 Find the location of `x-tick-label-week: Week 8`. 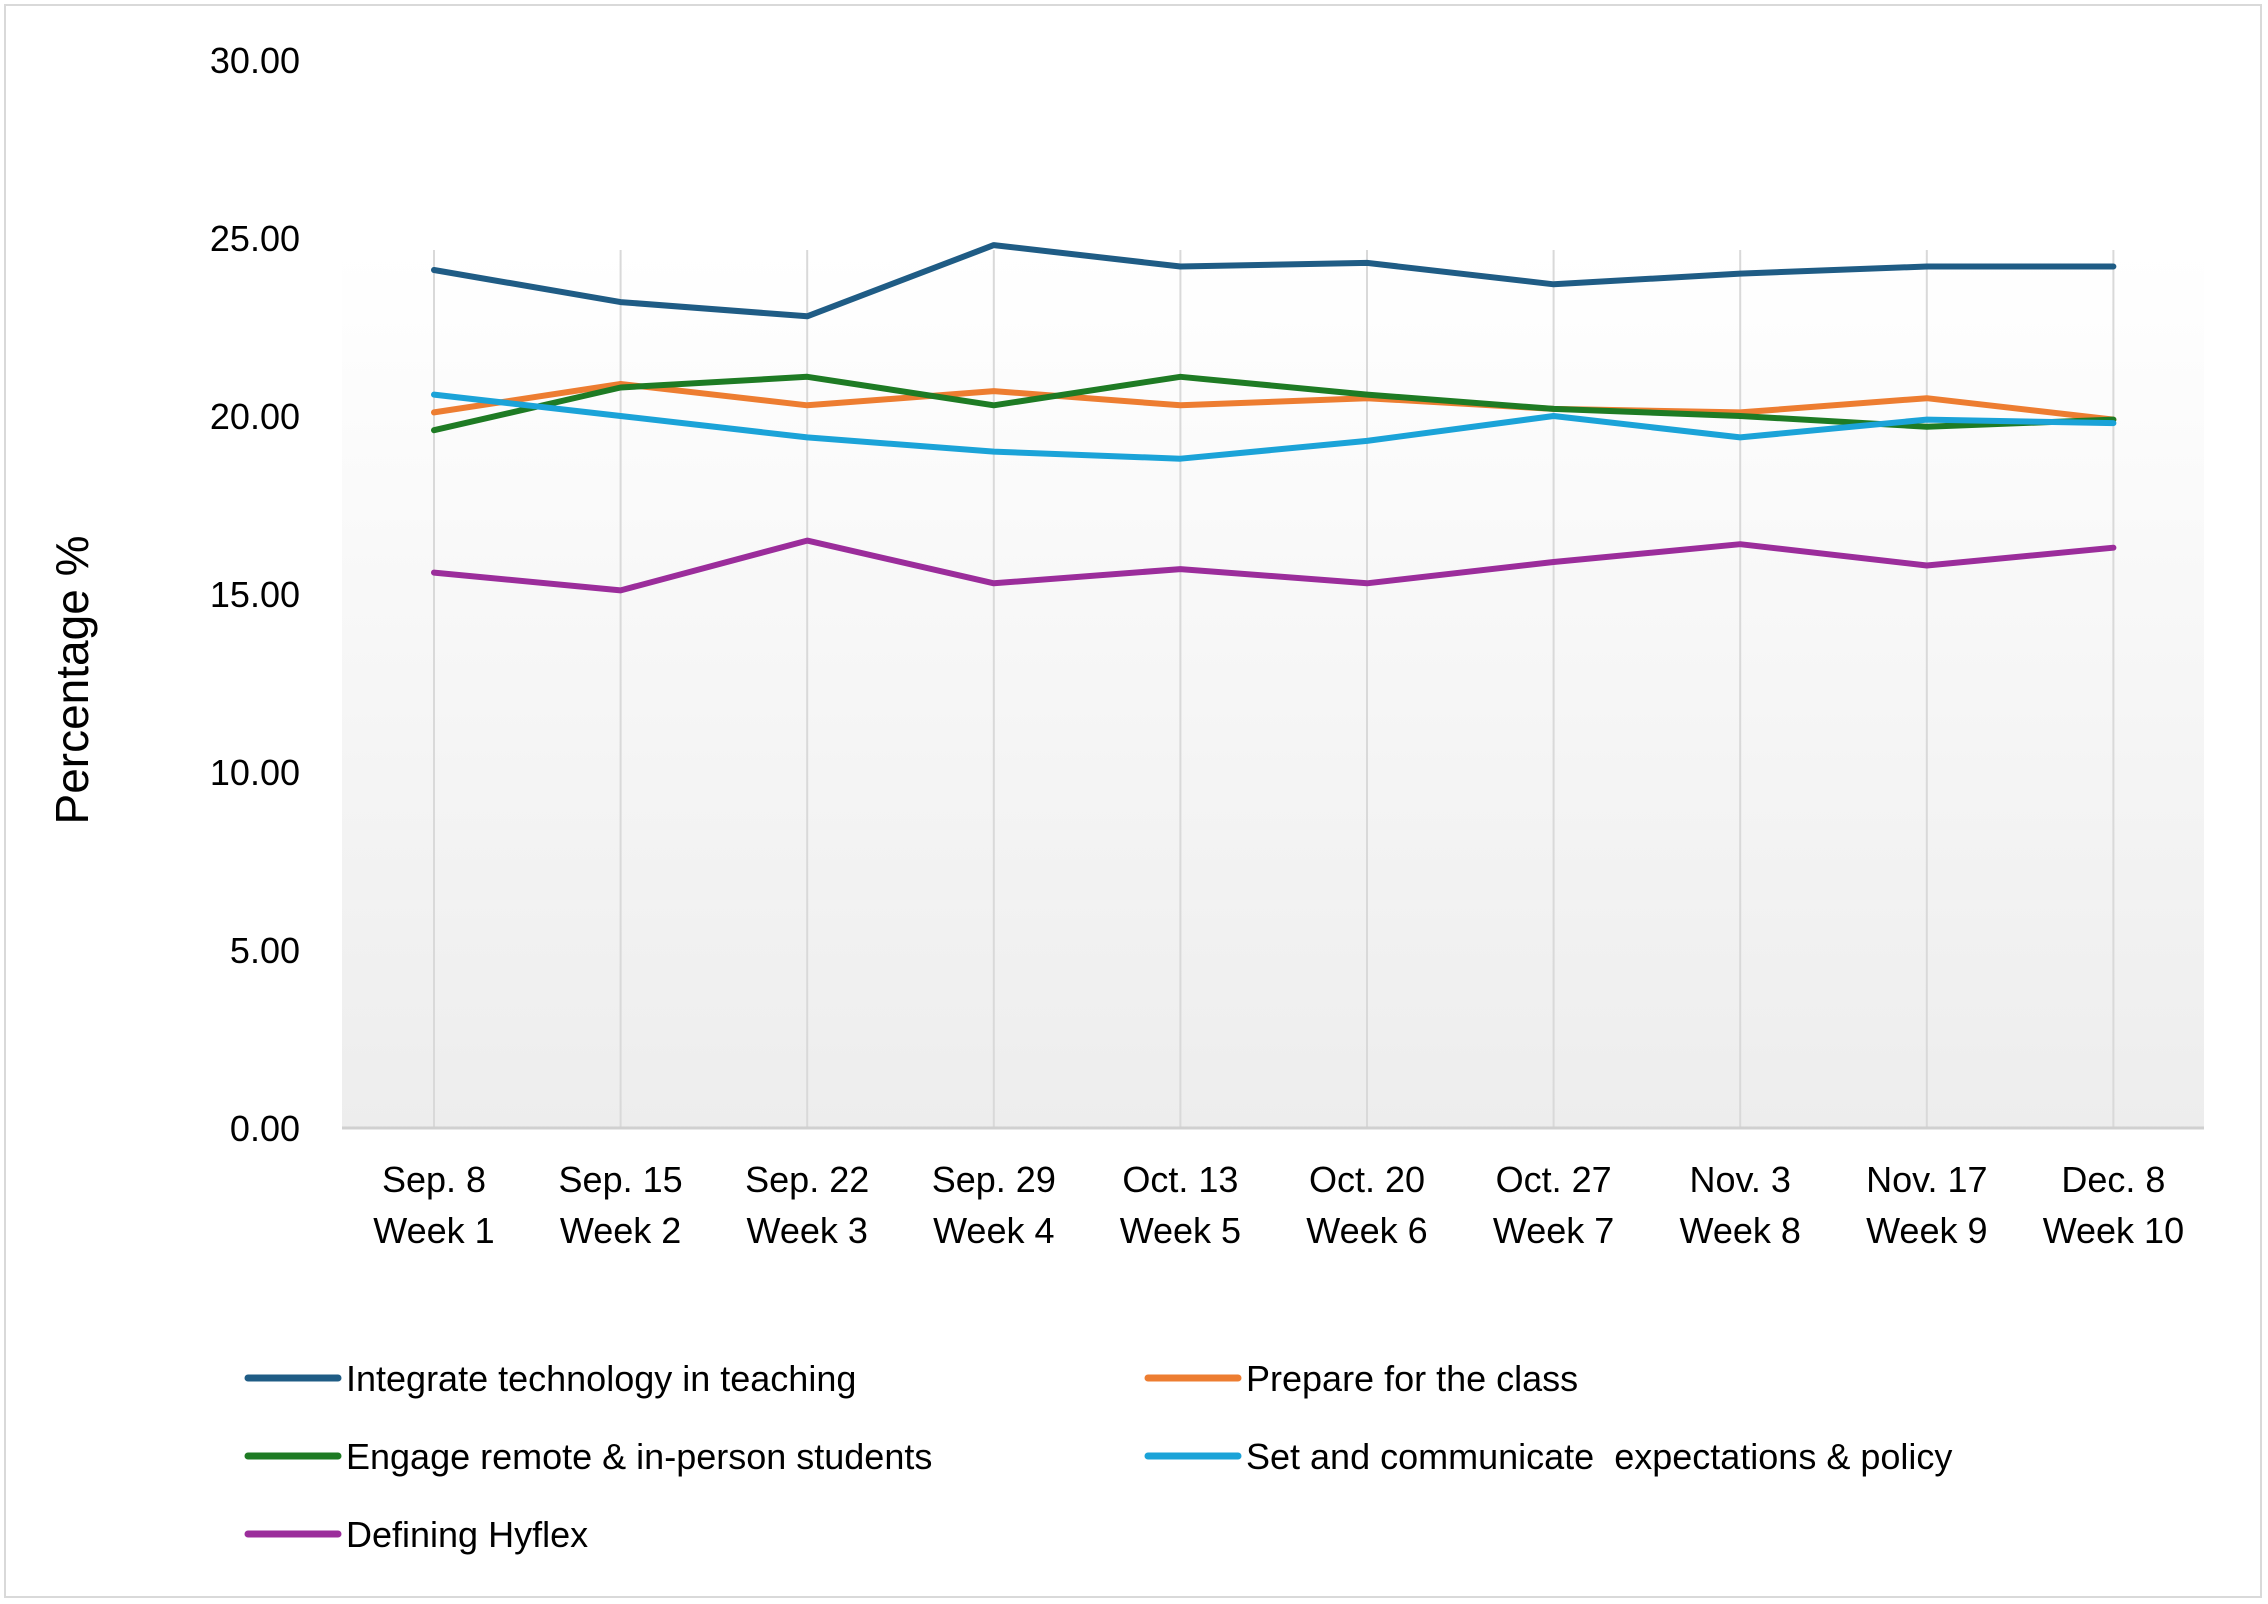

x-tick-label-week: Week 8 is located at coordinates (1739, 1230).